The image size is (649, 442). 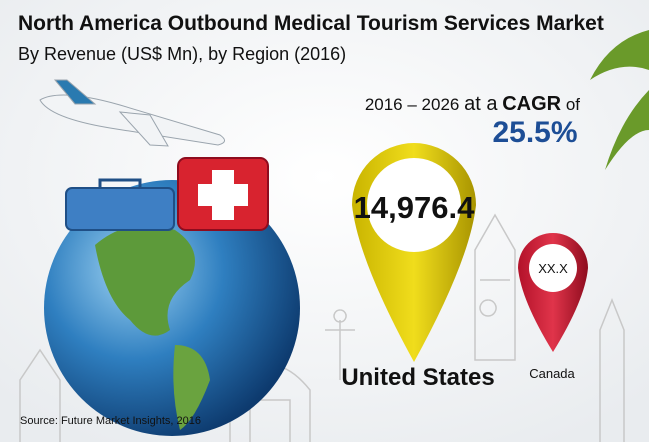 I want to click on source: Source: Future Market Insights, 2016, so click(x=110, y=421).